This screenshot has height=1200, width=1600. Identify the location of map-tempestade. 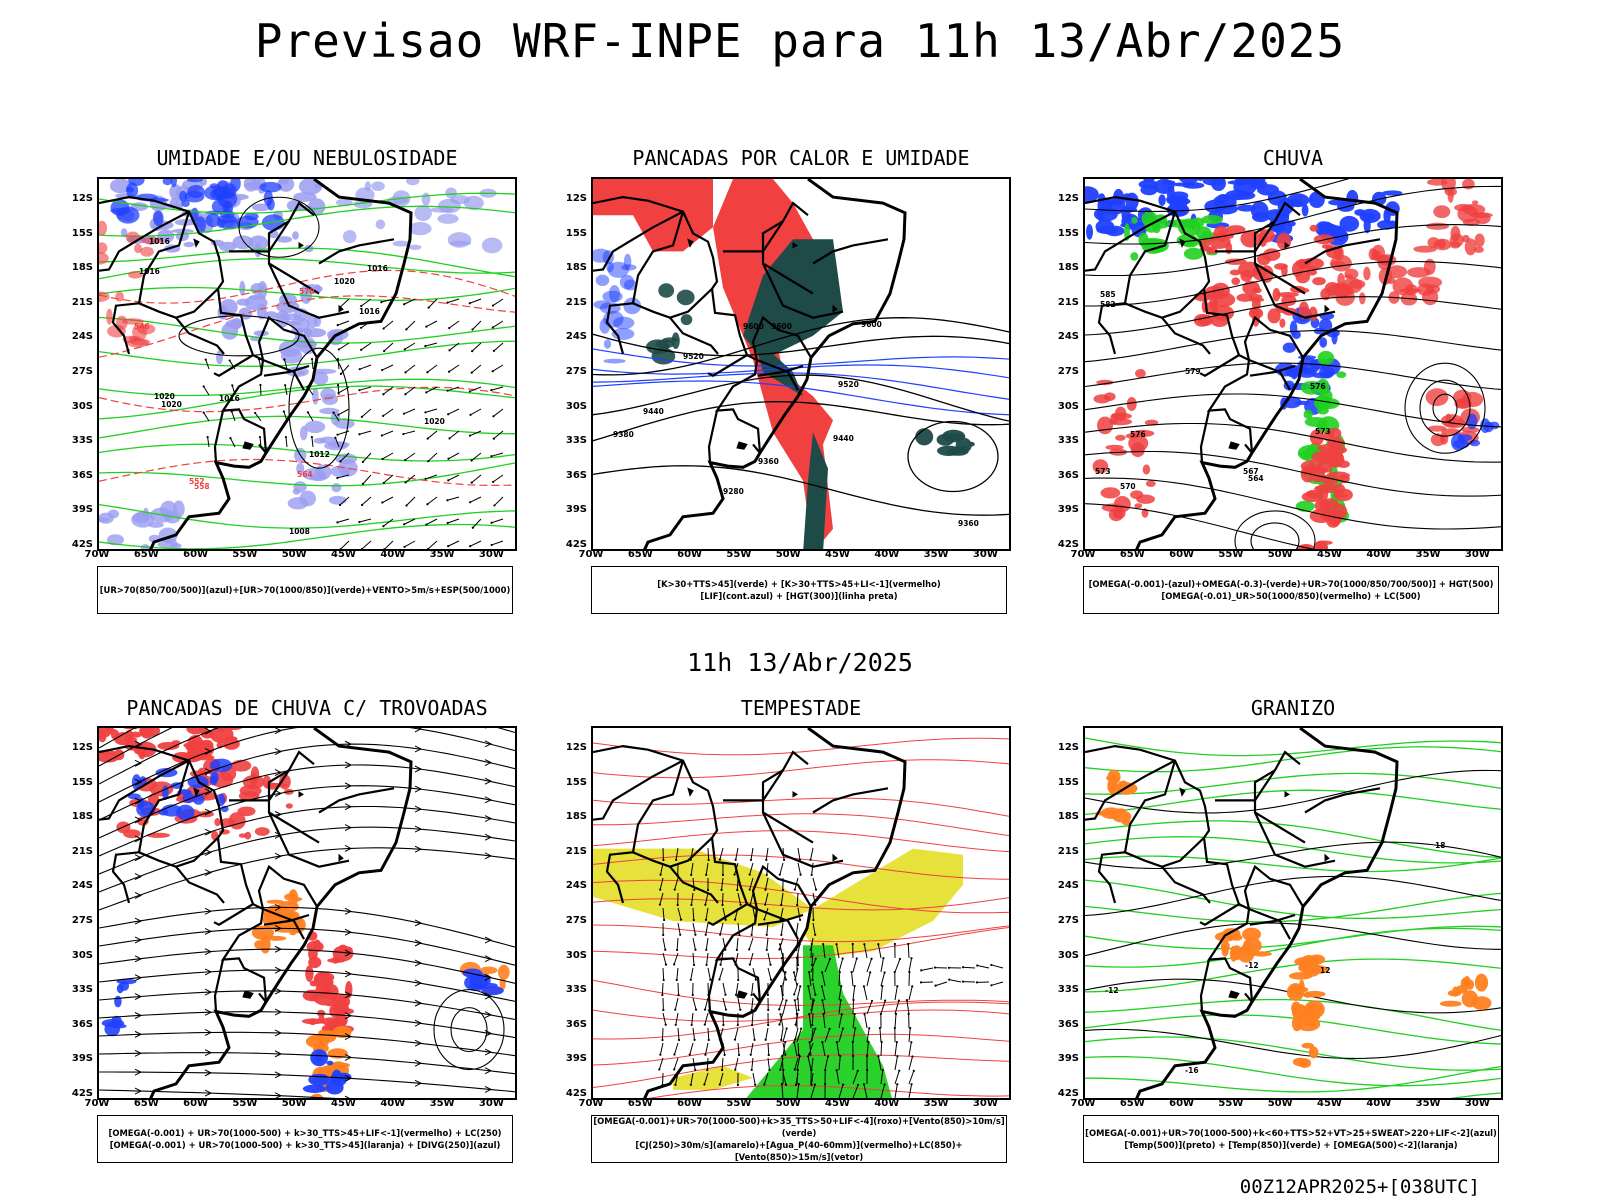
(801, 913).